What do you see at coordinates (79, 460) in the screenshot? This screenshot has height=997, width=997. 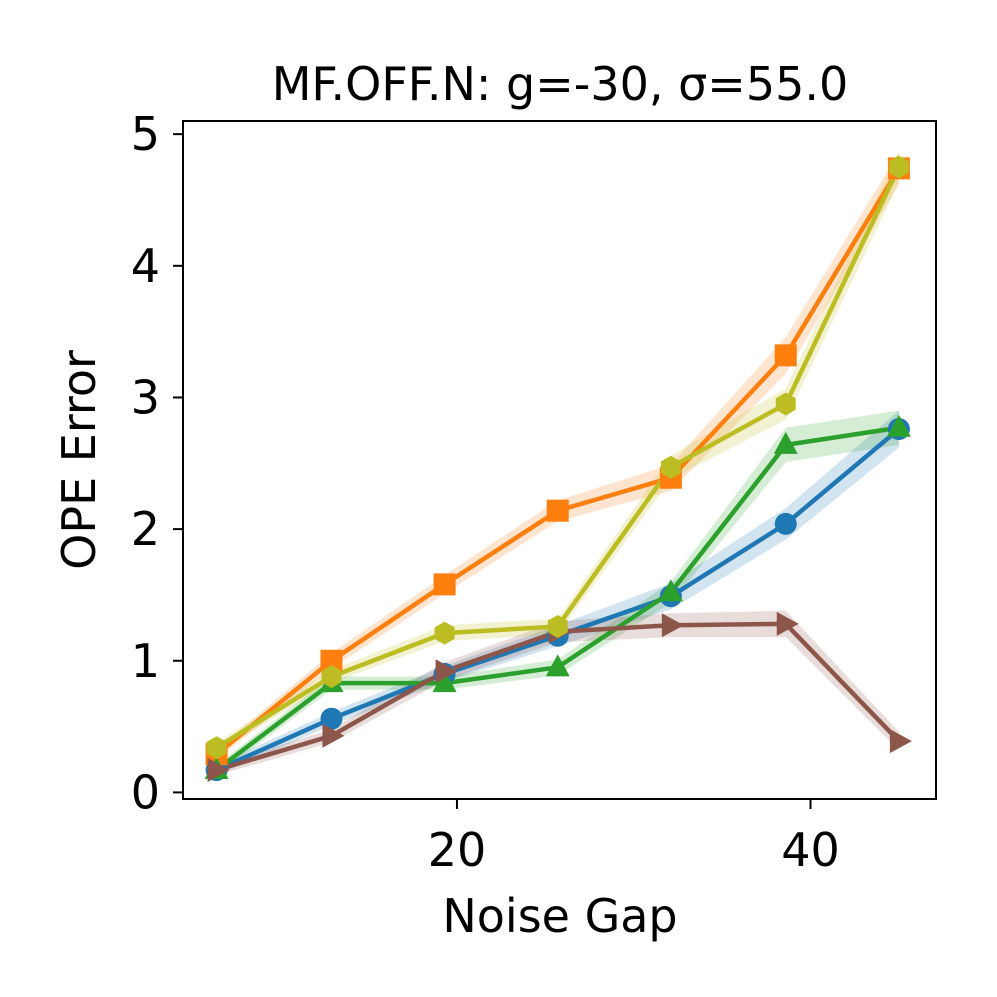 I see `y-axis-label: OPE Error` at bounding box center [79, 460].